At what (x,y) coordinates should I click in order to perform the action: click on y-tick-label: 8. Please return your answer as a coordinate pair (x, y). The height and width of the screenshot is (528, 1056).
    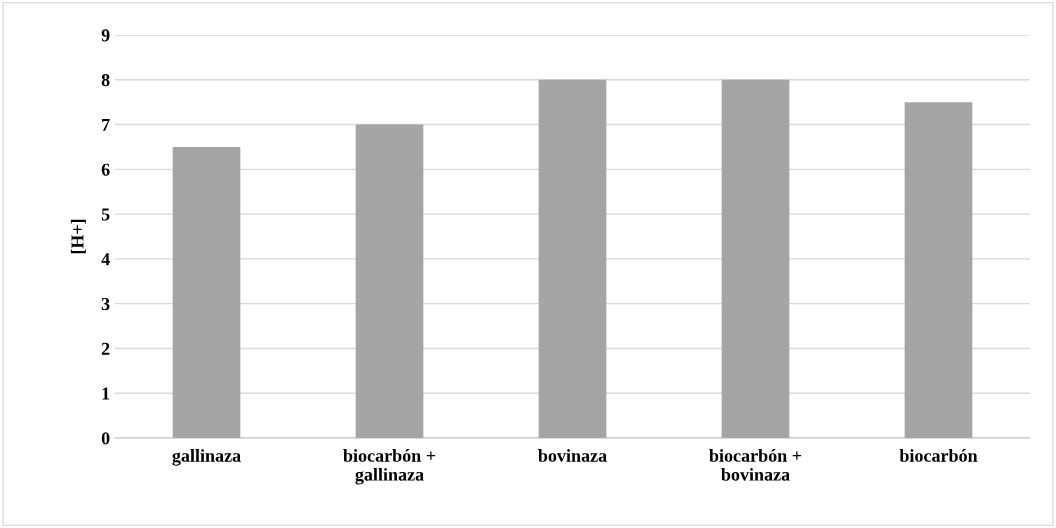
    Looking at the image, I should click on (105, 80).